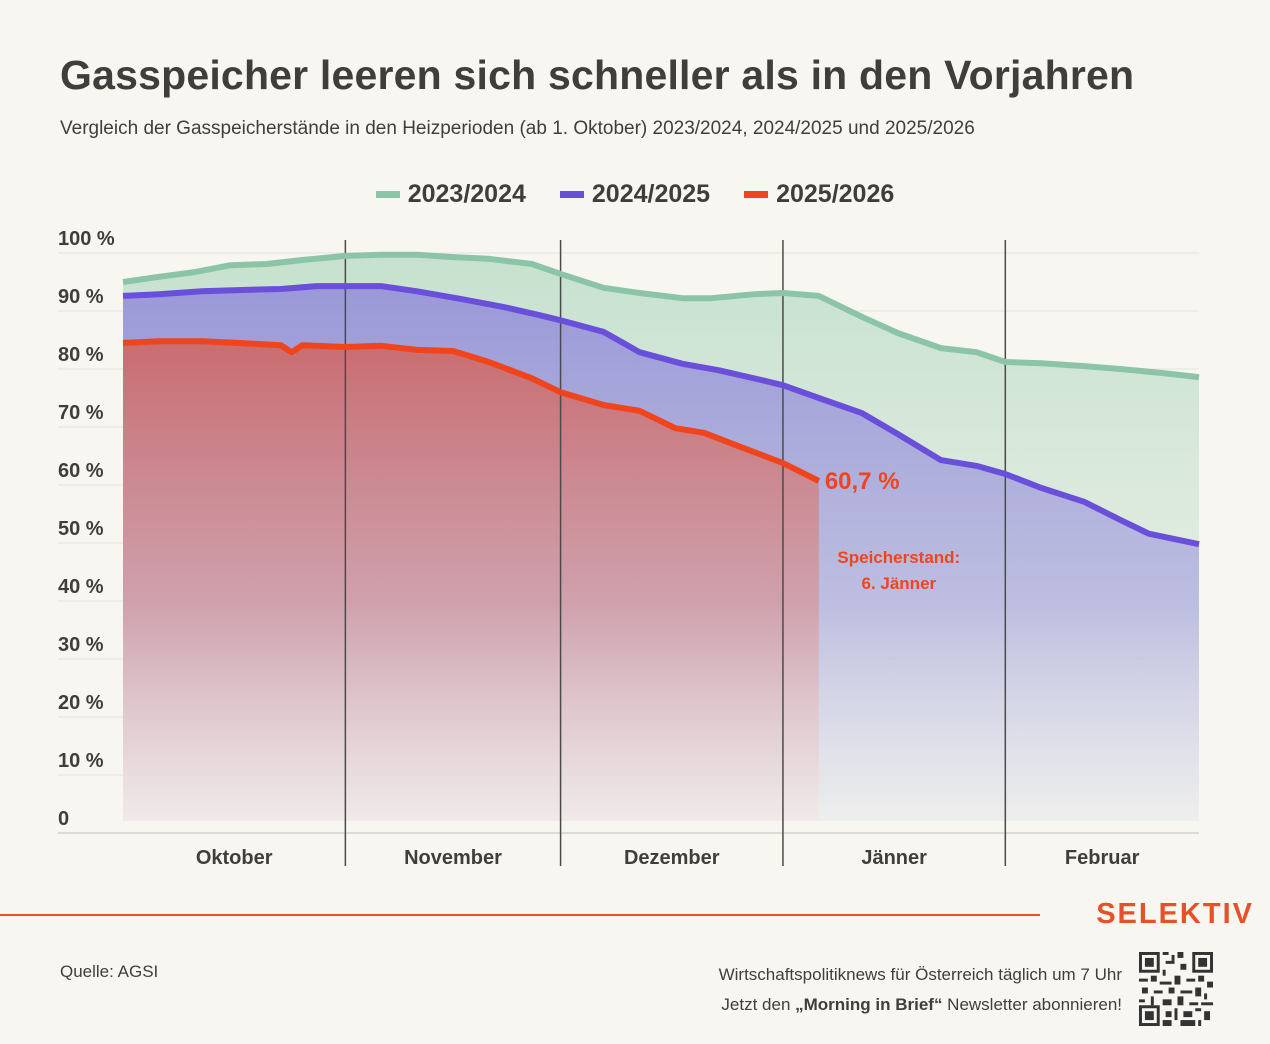 This screenshot has width=1270, height=1044. I want to click on y-tick-label: 20 %, so click(81, 703).